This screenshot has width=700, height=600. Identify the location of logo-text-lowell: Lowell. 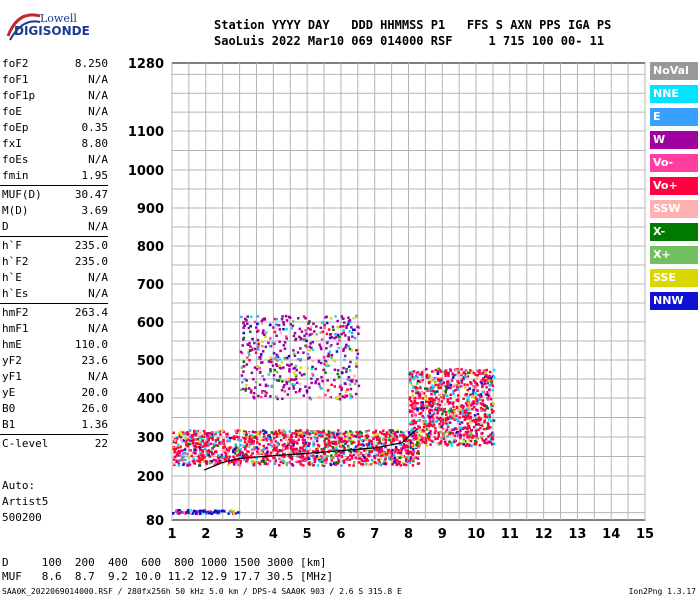
(58, 18).